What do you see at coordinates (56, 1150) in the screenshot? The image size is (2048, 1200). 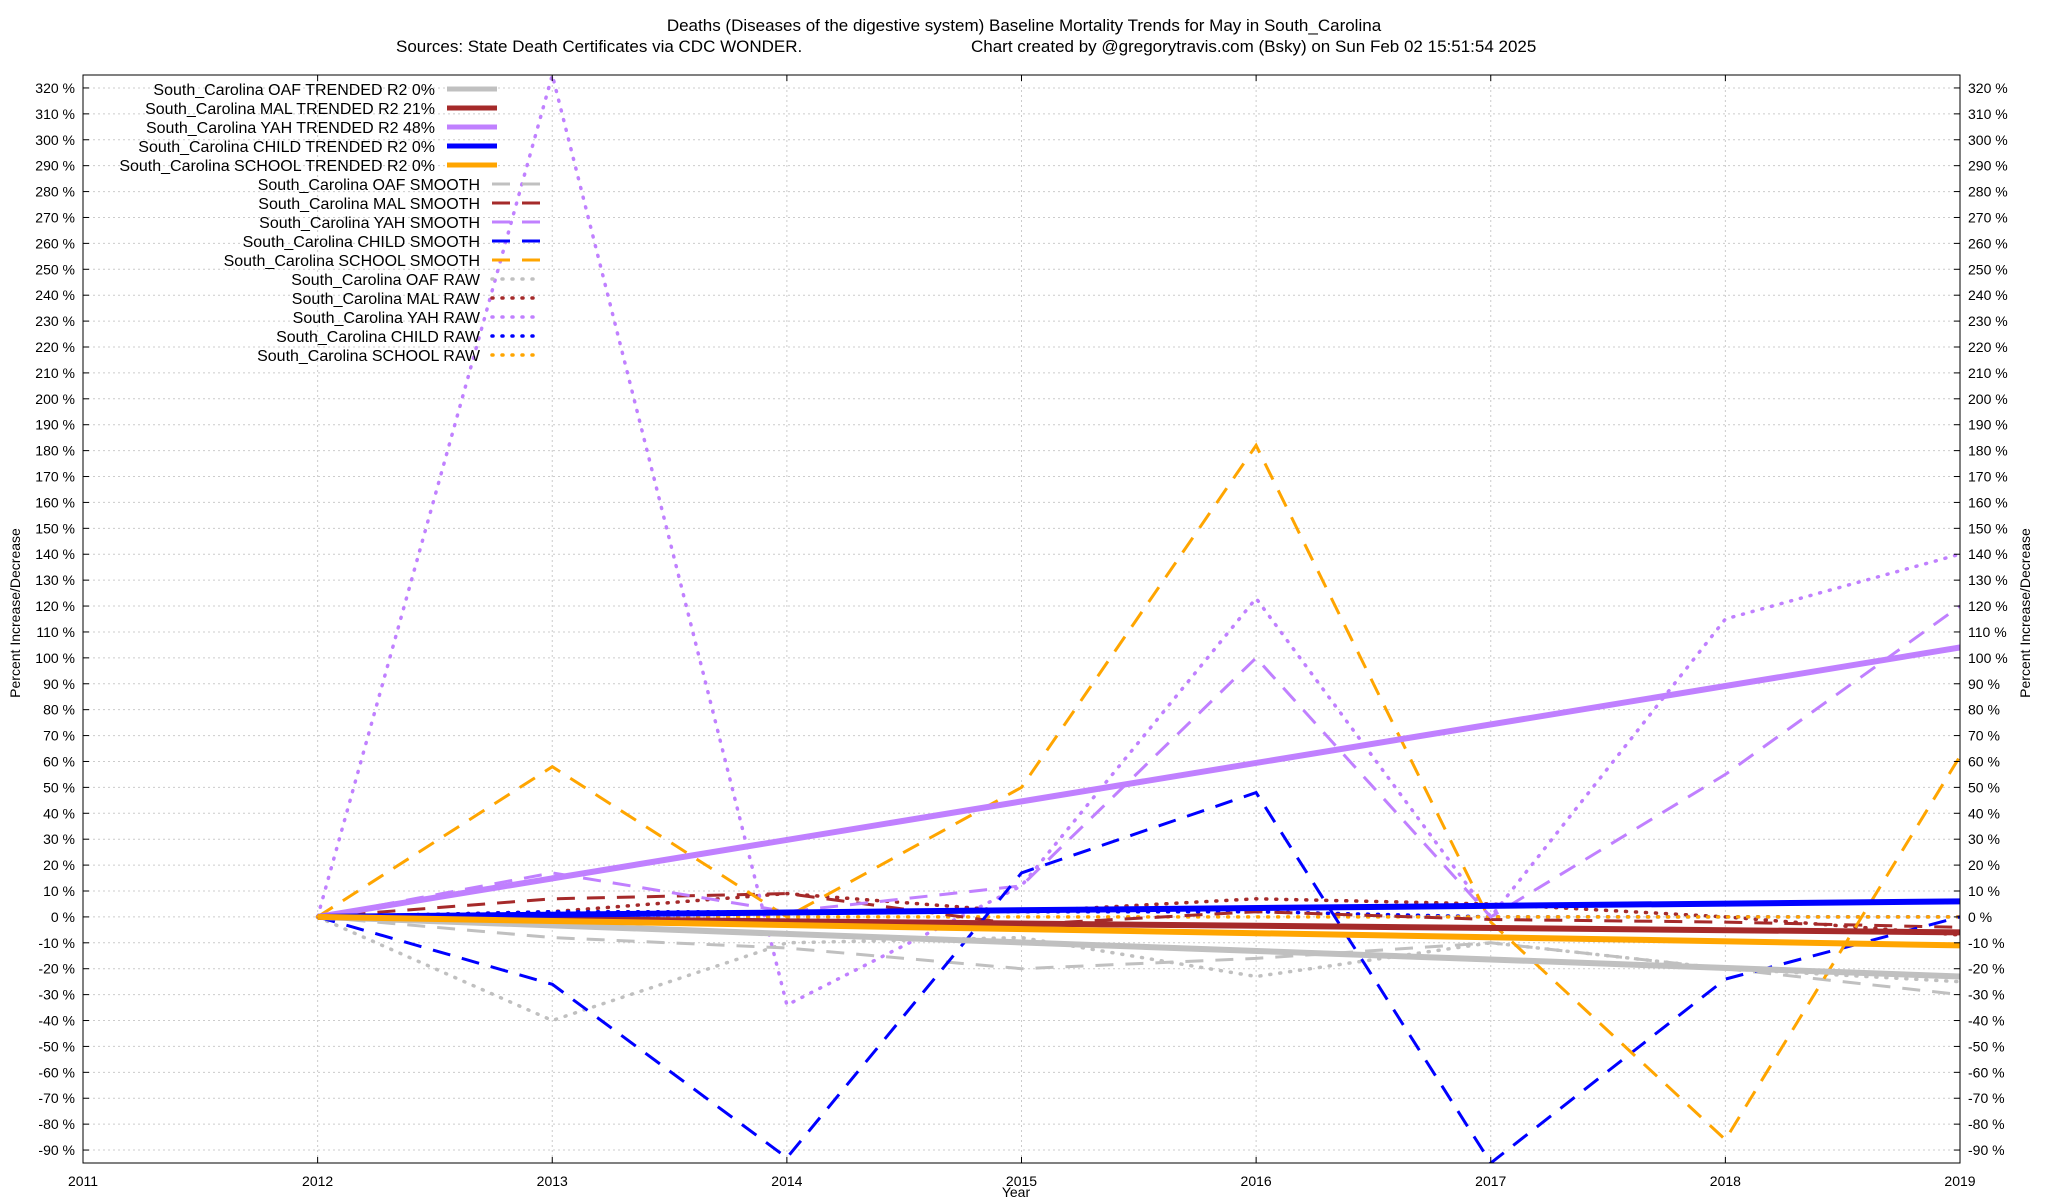 I see `y-tick-label: -90 %` at bounding box center [56, 1150].